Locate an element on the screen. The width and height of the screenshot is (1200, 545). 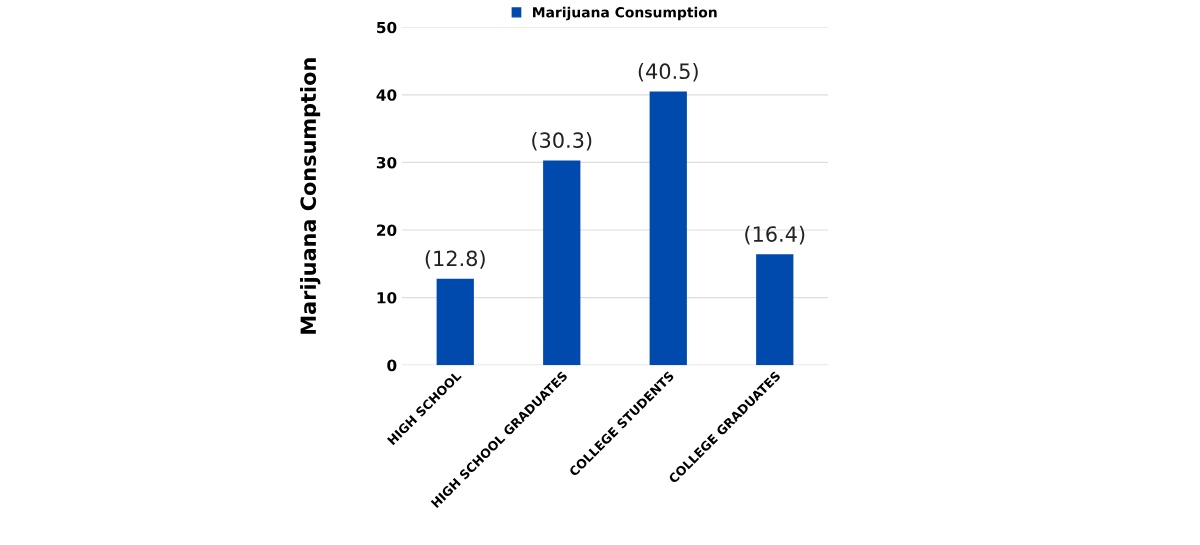
data-label: (40.5) is located at coordinates (668, 72).